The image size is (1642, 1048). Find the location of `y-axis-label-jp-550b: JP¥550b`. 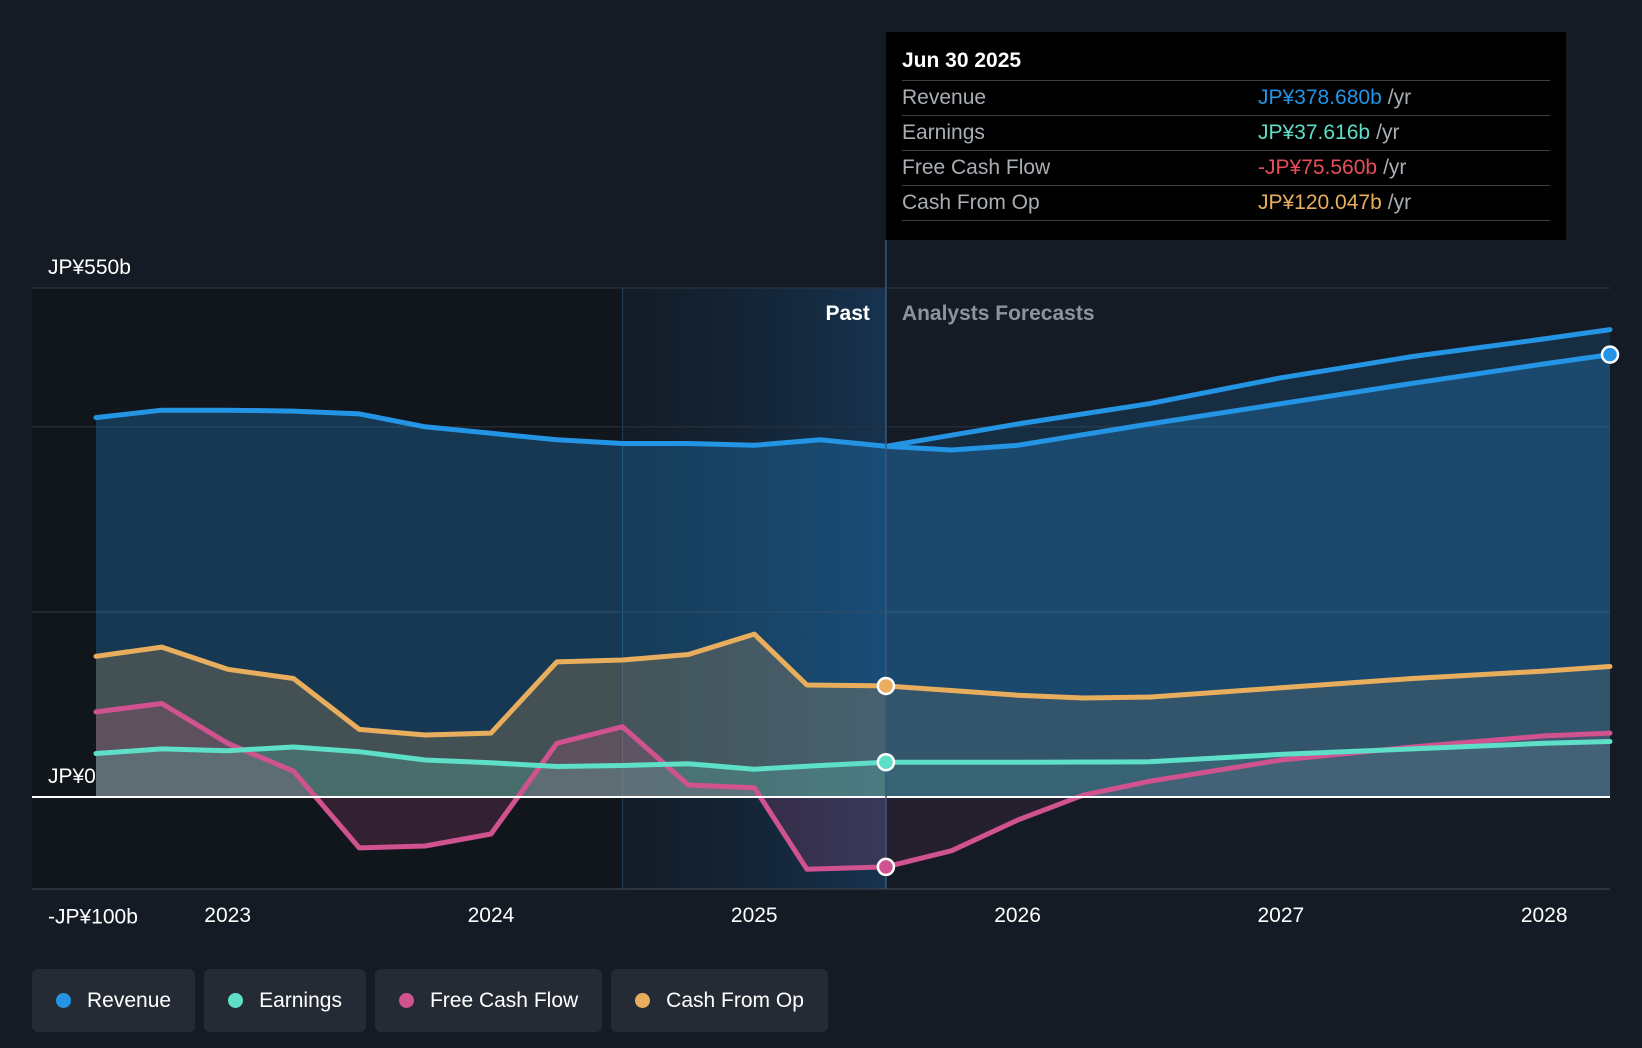

y-axis-label-jp-550b: JP¥550b is located at coordinates (89, 267).